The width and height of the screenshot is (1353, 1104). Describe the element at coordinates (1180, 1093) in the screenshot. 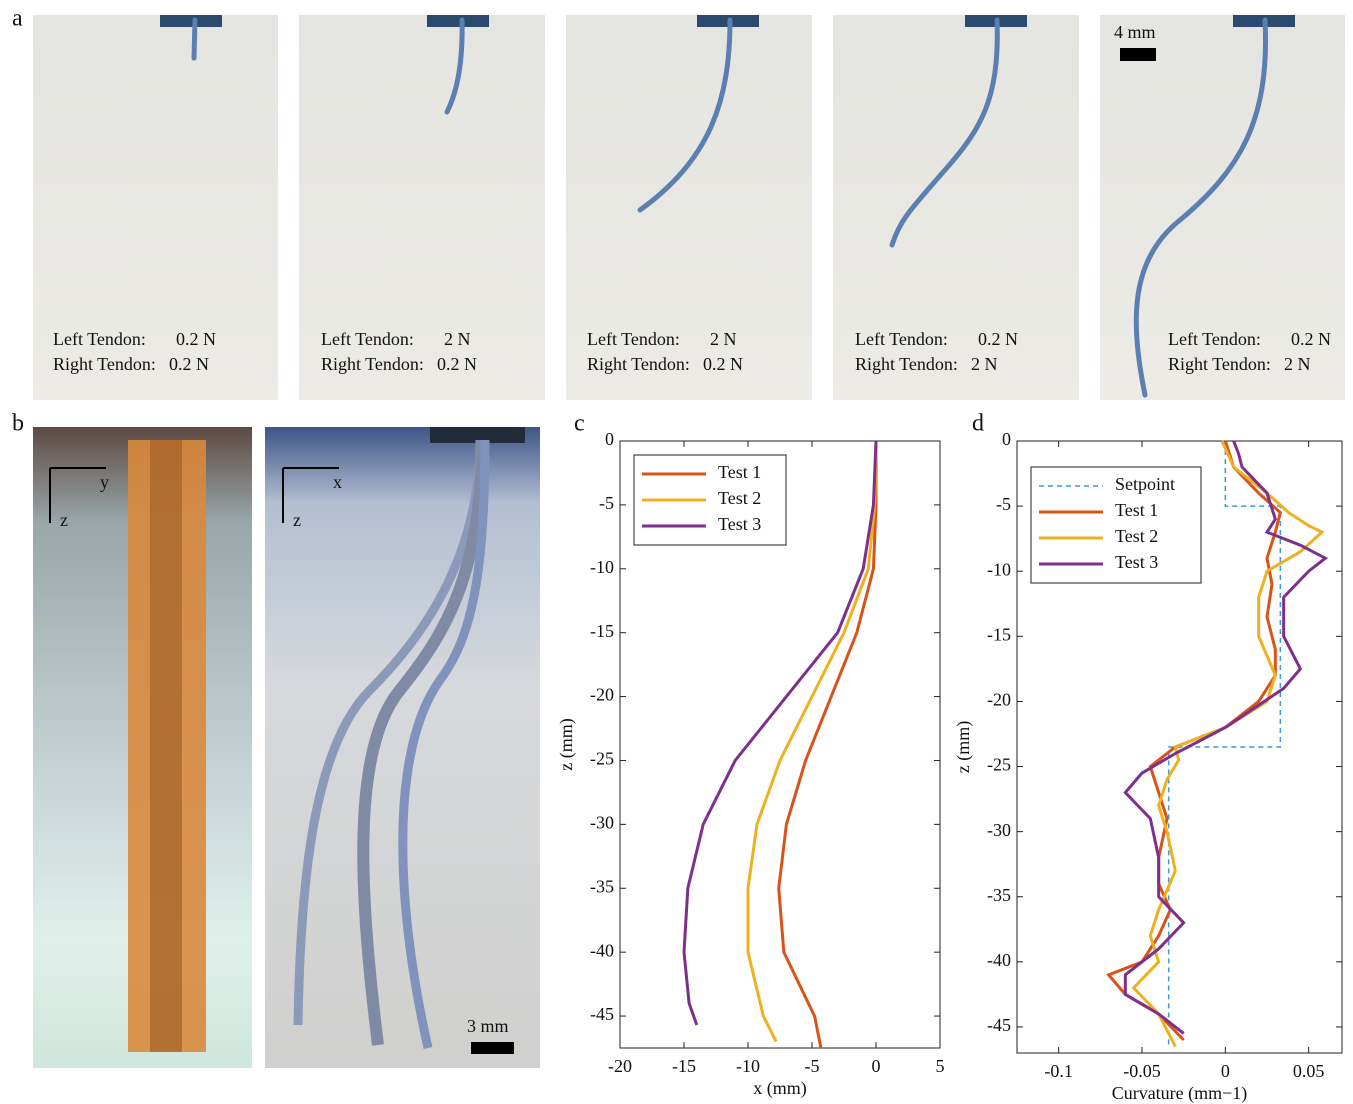

I see `x-axis-label: Curvature (mm−1)` at that location.